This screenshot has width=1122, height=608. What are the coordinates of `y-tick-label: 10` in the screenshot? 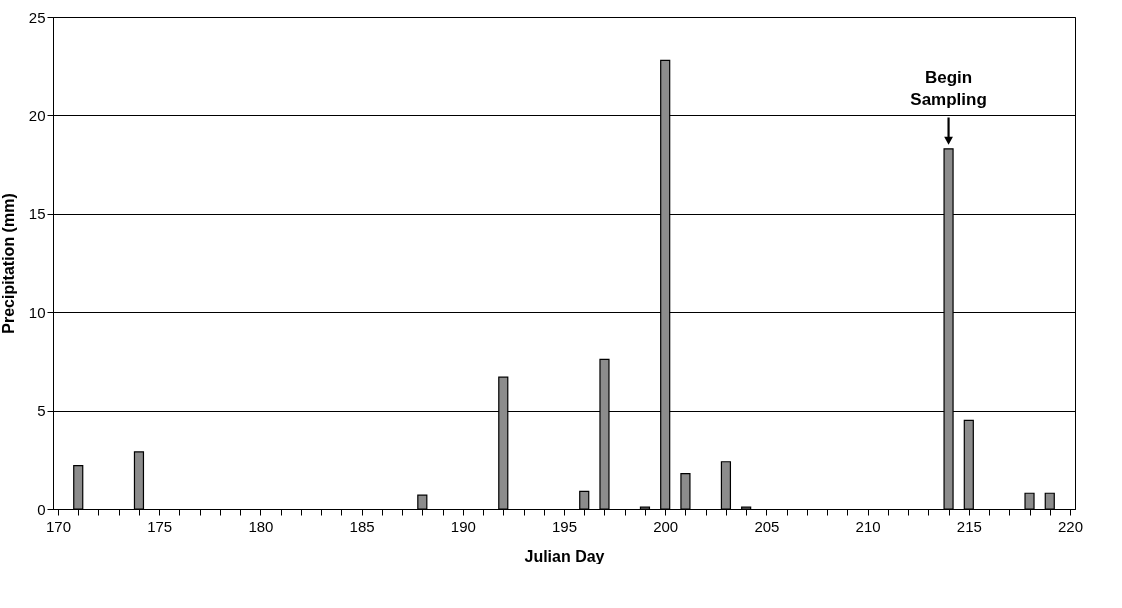 It's located at (37, 312).